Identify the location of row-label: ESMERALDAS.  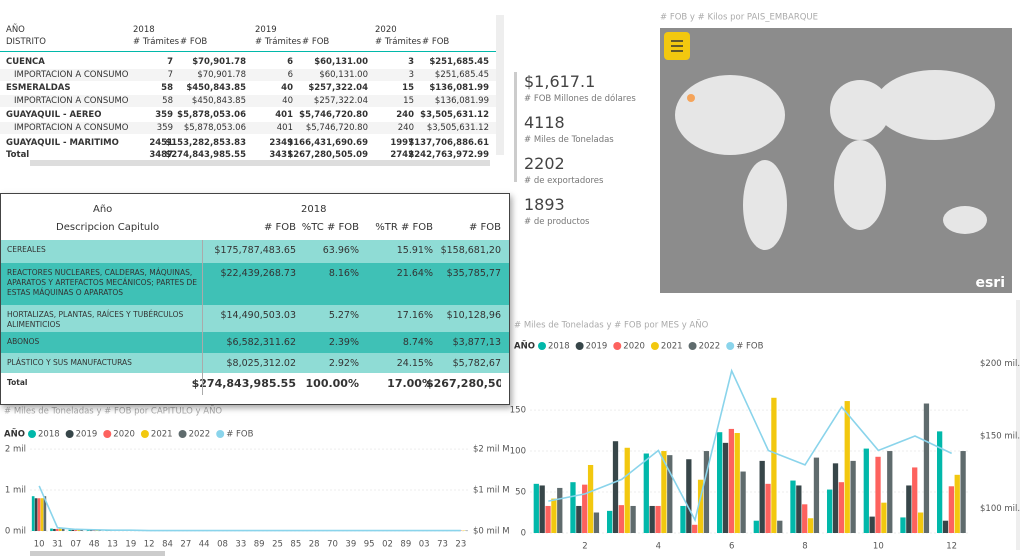
(38, 88).